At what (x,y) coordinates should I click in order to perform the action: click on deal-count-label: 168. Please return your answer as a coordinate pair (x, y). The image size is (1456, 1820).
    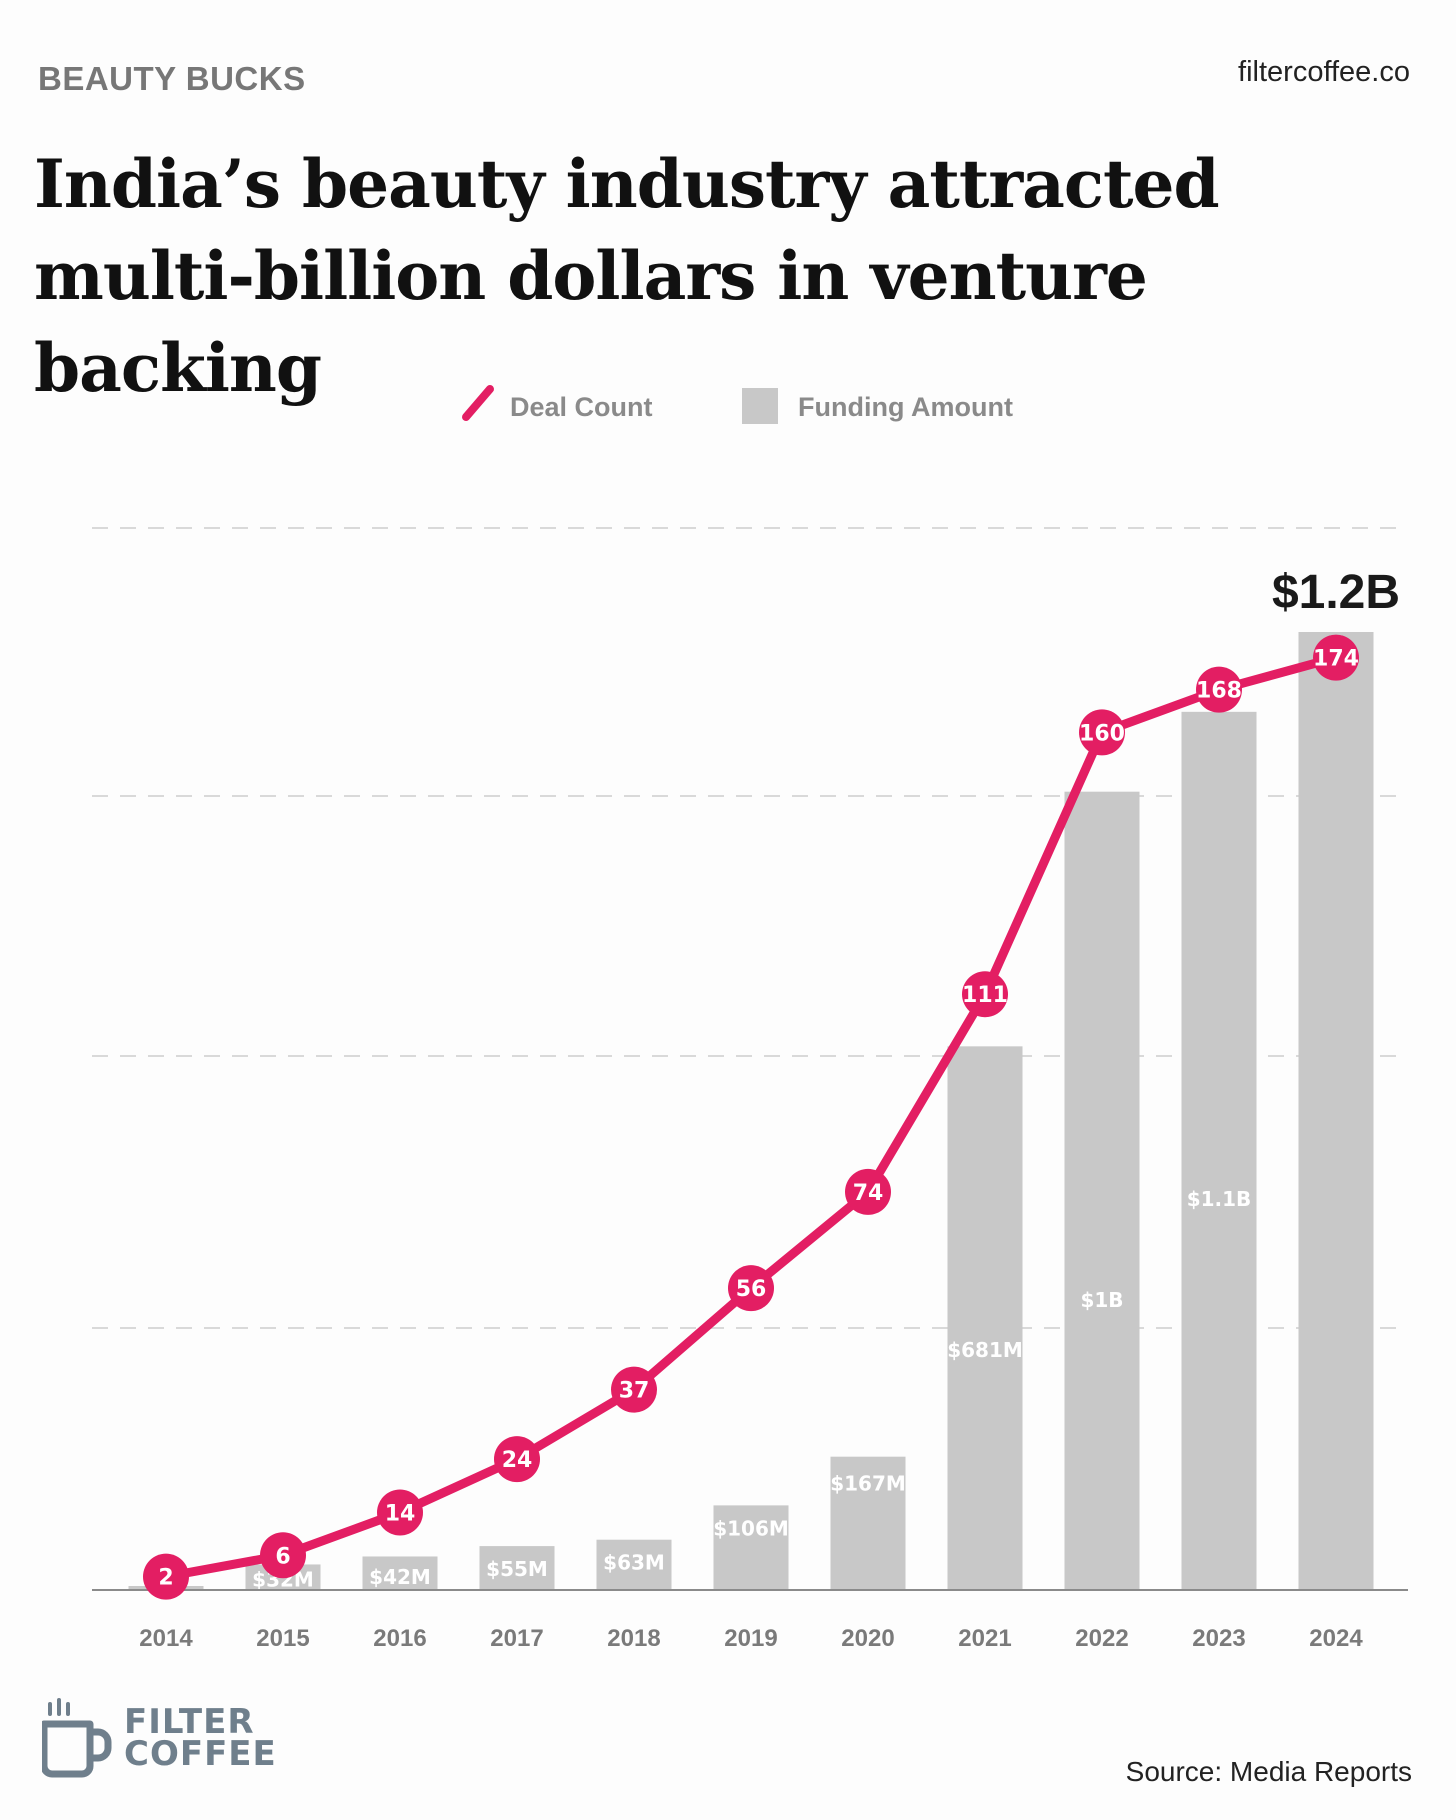
    Looking at the image, I should click on (1219, 691).